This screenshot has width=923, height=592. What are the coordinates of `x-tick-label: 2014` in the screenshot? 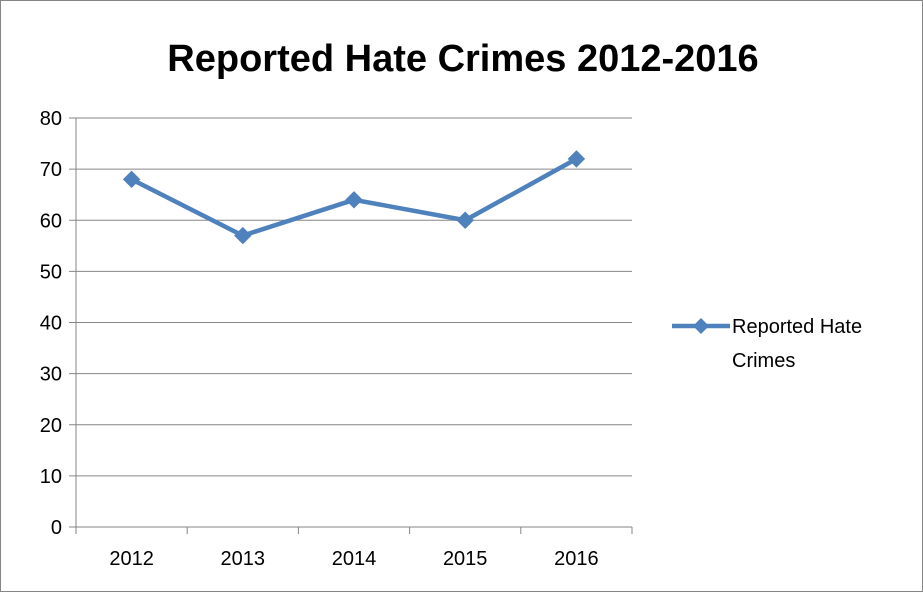 It's located at (354, 559).